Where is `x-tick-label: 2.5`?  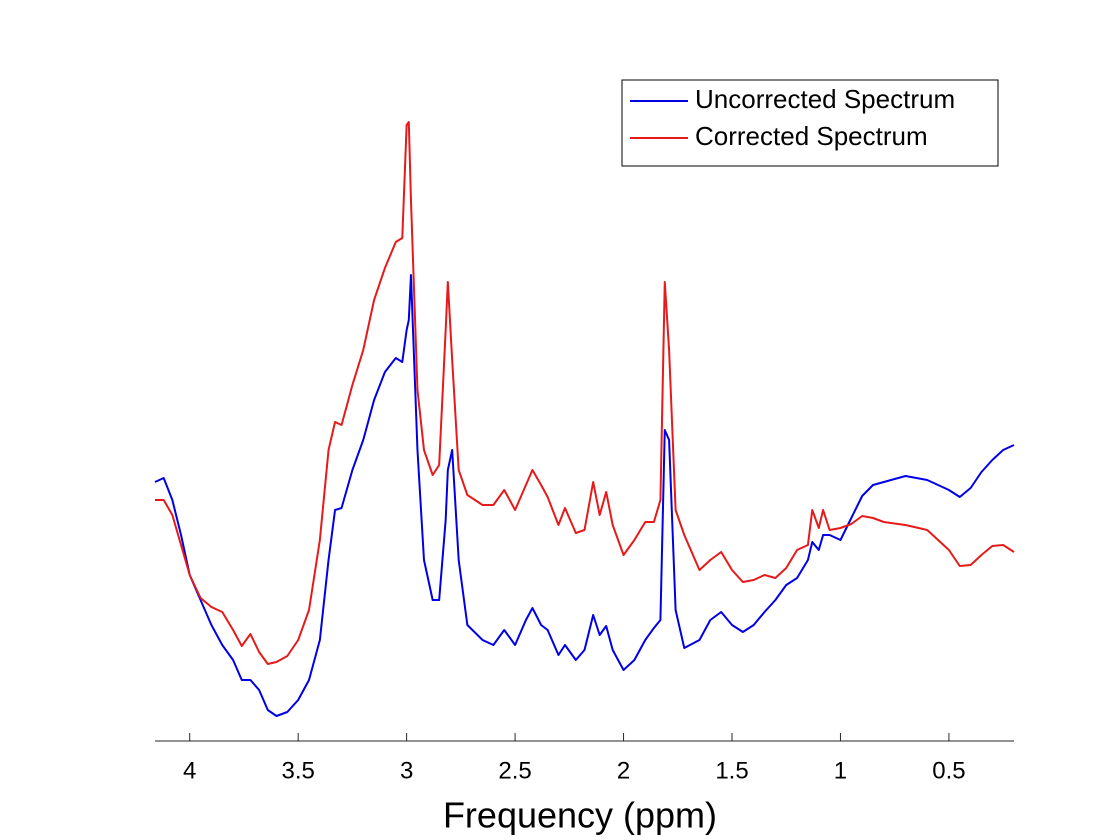
x-tick-label: 2.5 is located at coordinates (514, 770).